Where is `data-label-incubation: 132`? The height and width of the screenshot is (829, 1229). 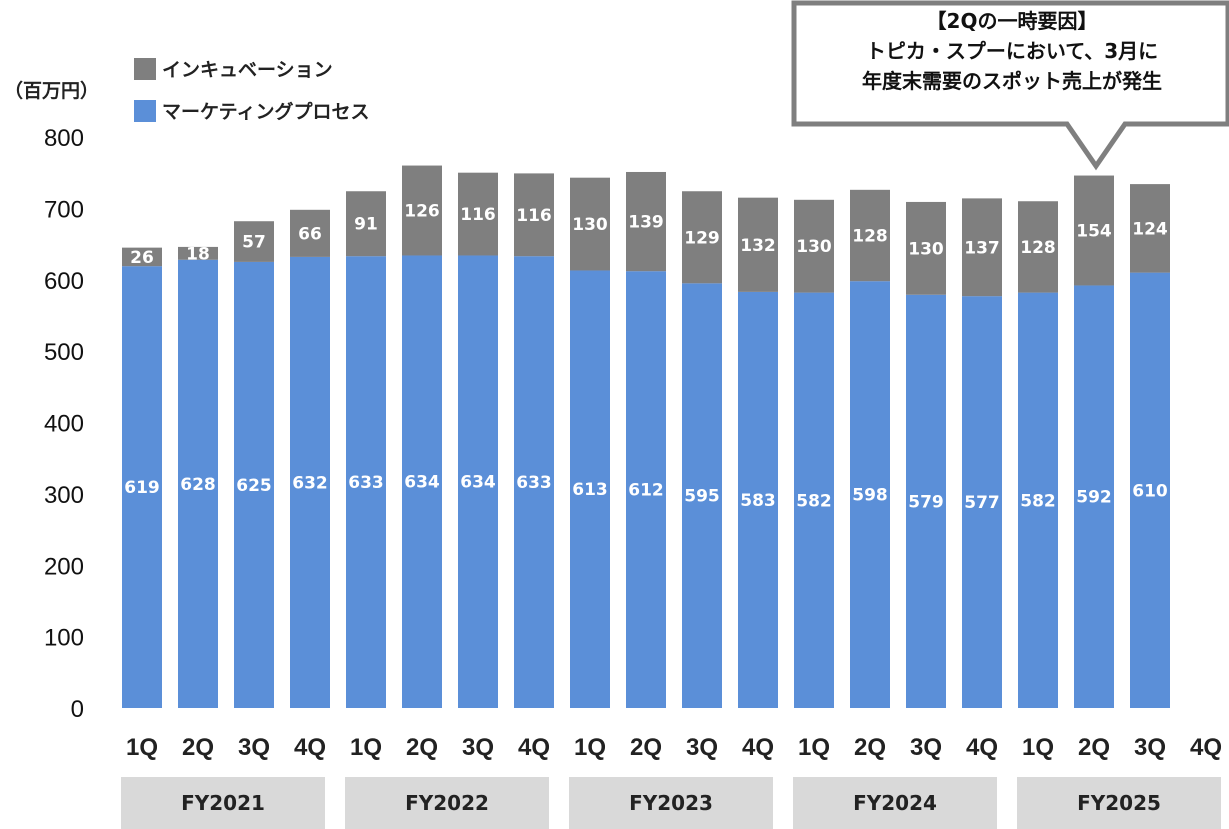
data-label-incubation: 132 is located at coordinates (758, 246).